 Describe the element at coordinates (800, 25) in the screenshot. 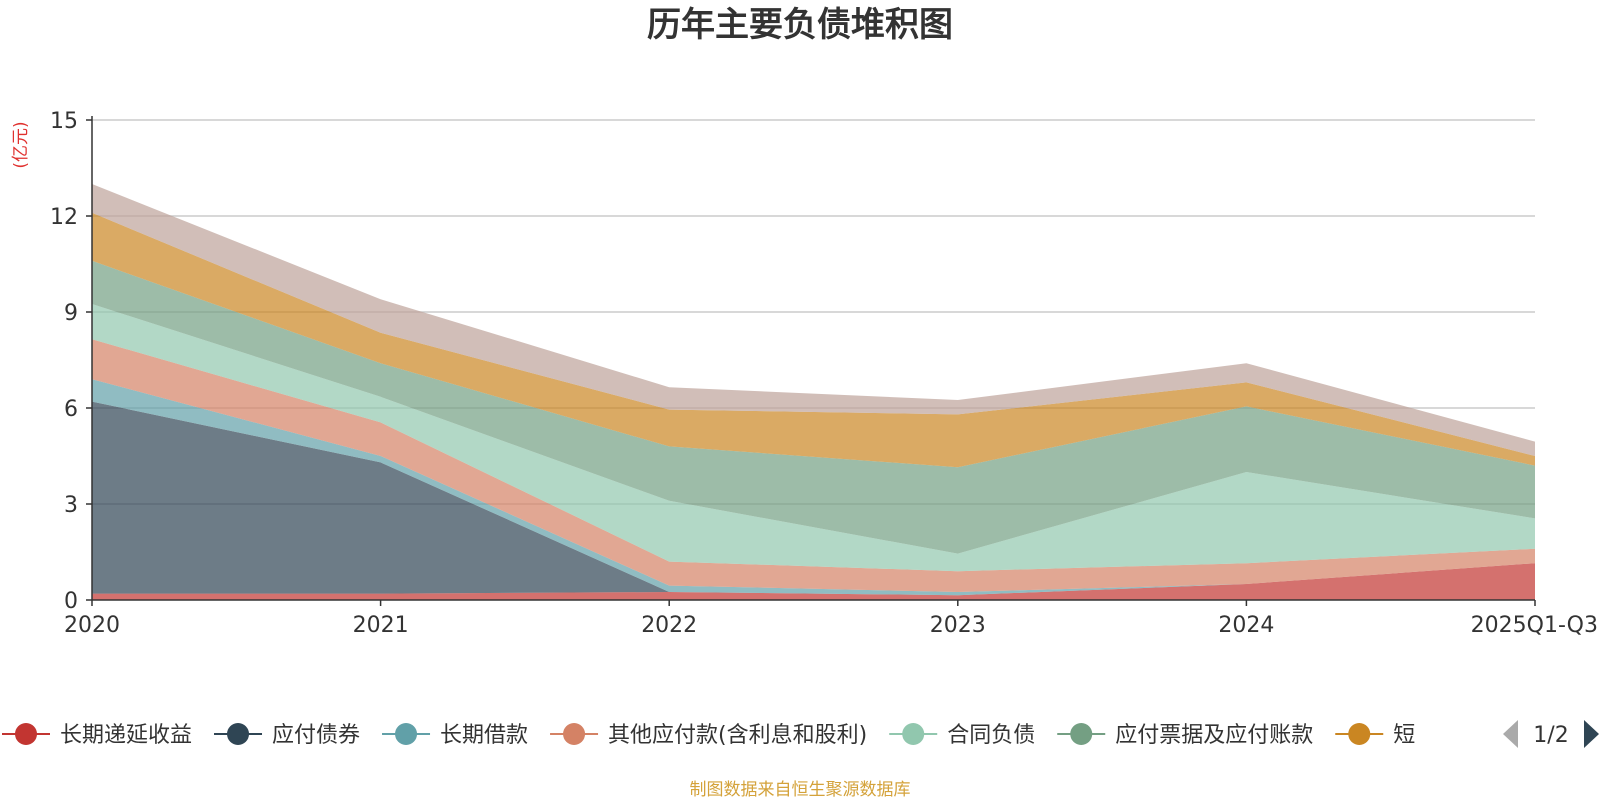

I see `chart-title: 历年主要负债堆积图` at that location.